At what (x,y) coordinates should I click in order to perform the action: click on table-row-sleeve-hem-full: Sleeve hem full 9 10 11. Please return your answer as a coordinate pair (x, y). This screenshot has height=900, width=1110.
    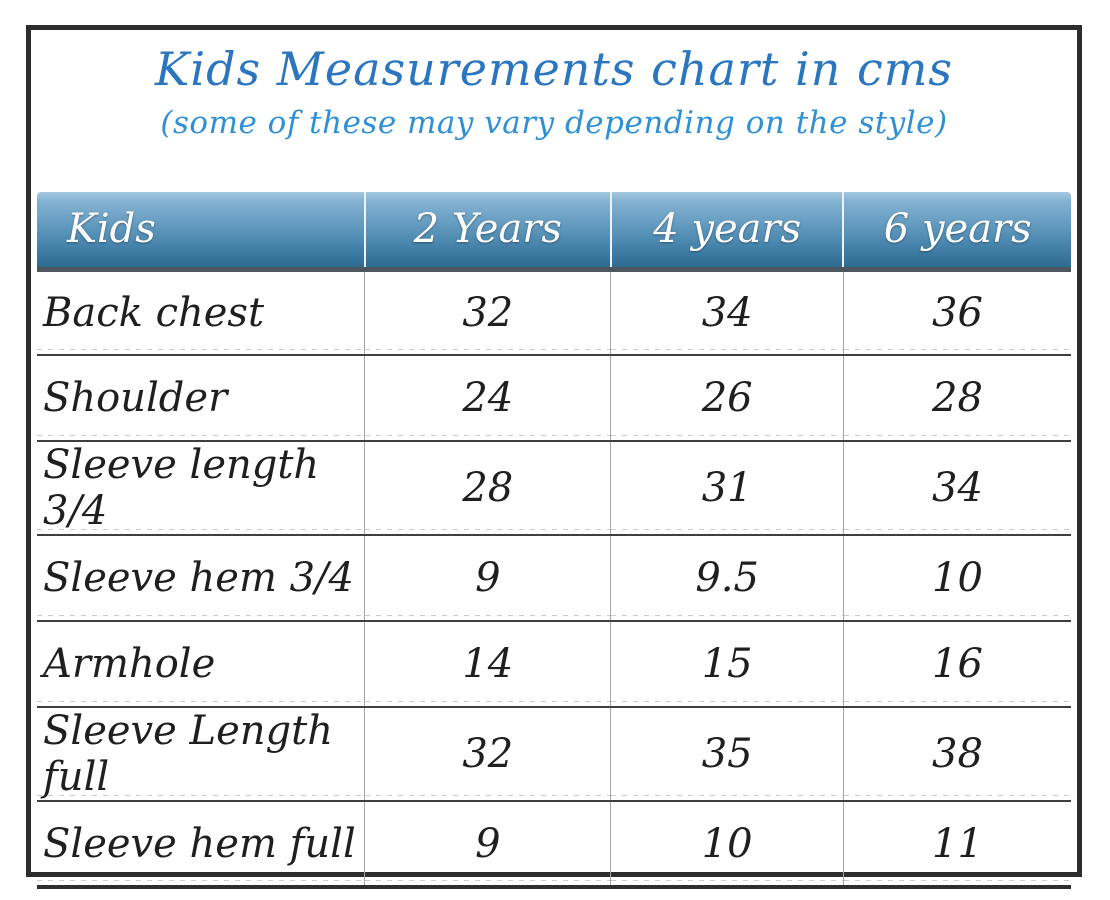
    Looking at the image, I should click on (554, 845).